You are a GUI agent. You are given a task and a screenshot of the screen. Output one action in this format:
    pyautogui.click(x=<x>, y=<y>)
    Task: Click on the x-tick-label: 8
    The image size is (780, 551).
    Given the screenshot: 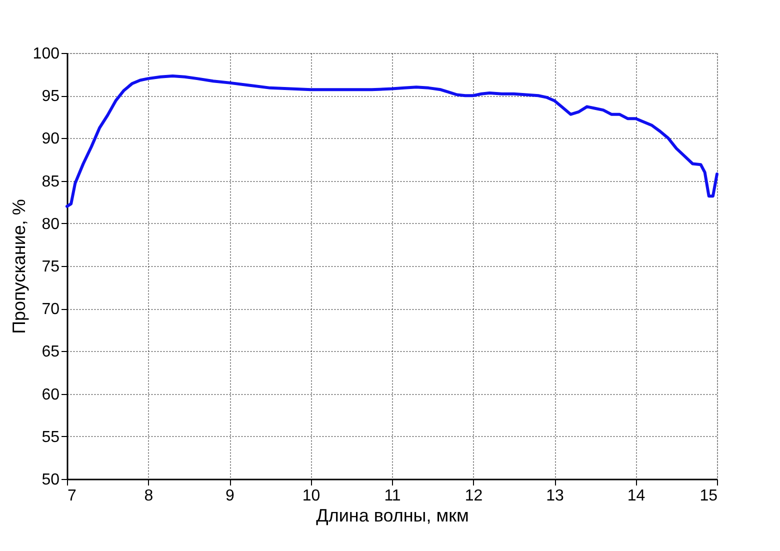 What is the action you would take?
    pyautogui.click(x=149, y=496)
    